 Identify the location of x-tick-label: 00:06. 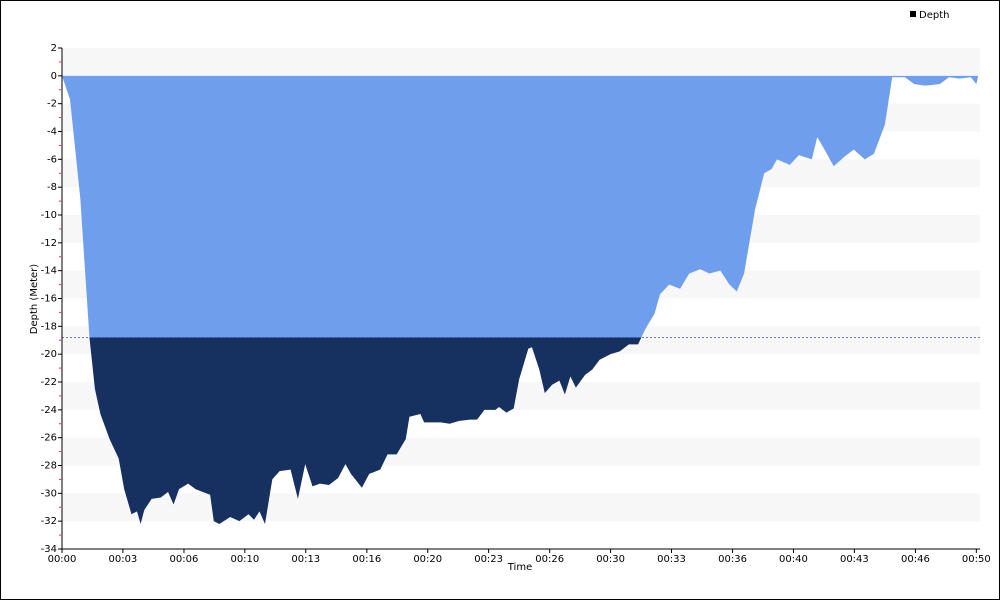
(184, 559).